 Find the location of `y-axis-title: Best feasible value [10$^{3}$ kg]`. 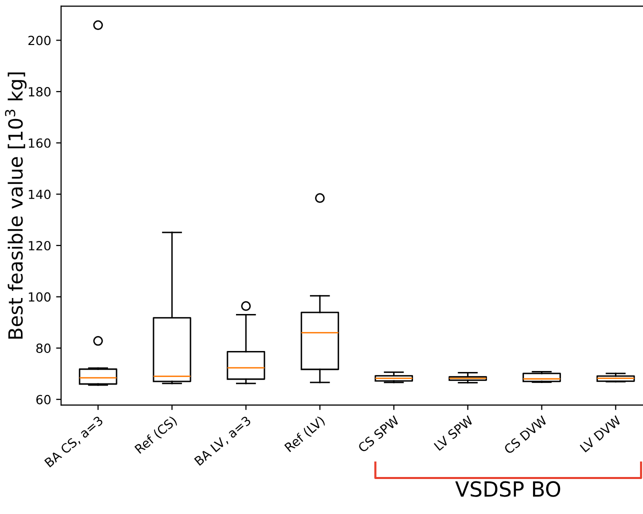

y-axis-title: Best feasible value [10$^{3}$ kg] is located at coordinates (15, 205).